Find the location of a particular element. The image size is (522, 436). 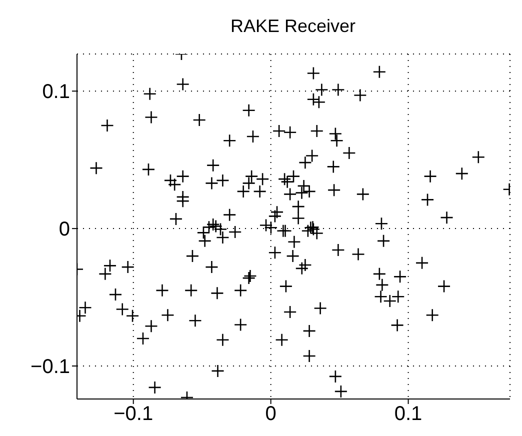

x-tick-label: 0 is located at coordinates (270, 414).